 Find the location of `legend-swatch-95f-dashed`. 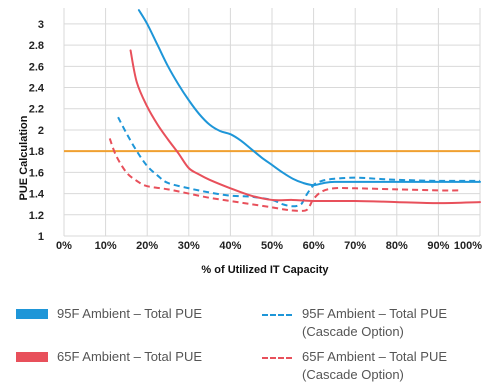

legend-swatch-95f-dashed is located at coordinates (277, 315).